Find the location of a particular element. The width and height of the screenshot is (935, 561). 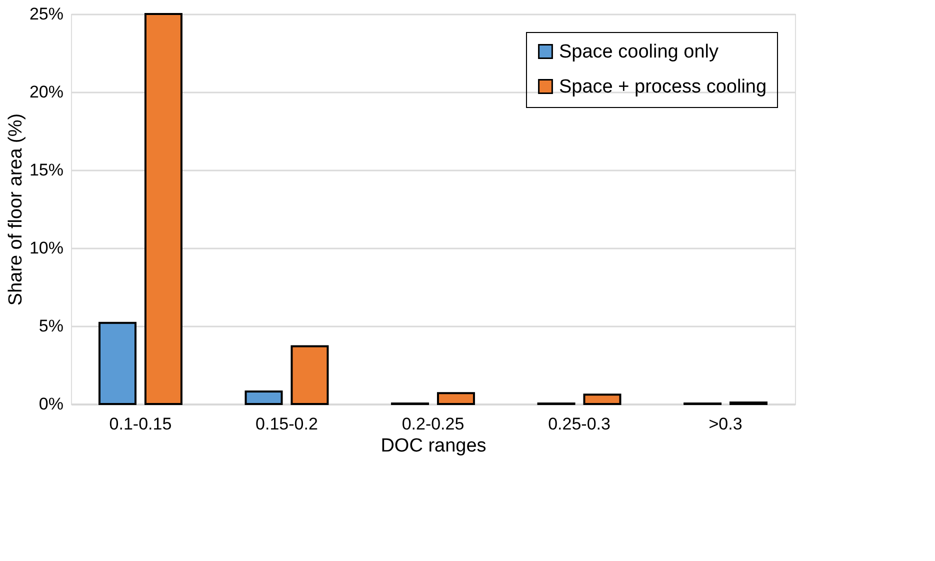

legend-label: Space + process cooling is located at coordinates (663, 87).